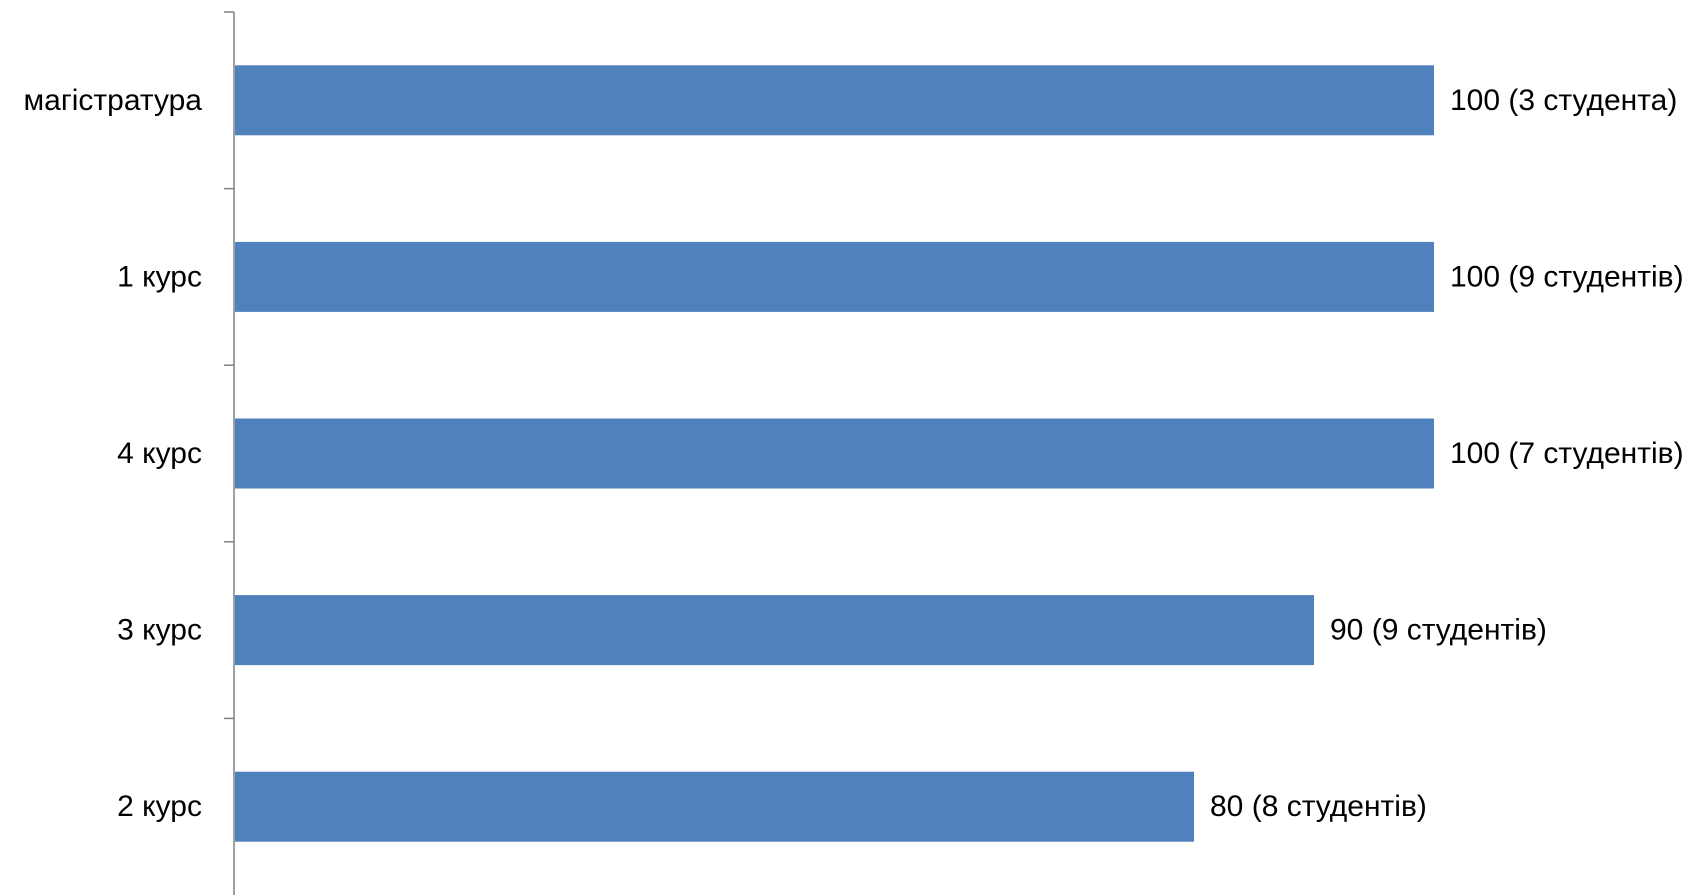 The width and height of the screenshot is (1696, 895). Describe the element at coordinates (1567, 276) in the screenshot. I see `data-label: 100 (9 студентів)` at that location.